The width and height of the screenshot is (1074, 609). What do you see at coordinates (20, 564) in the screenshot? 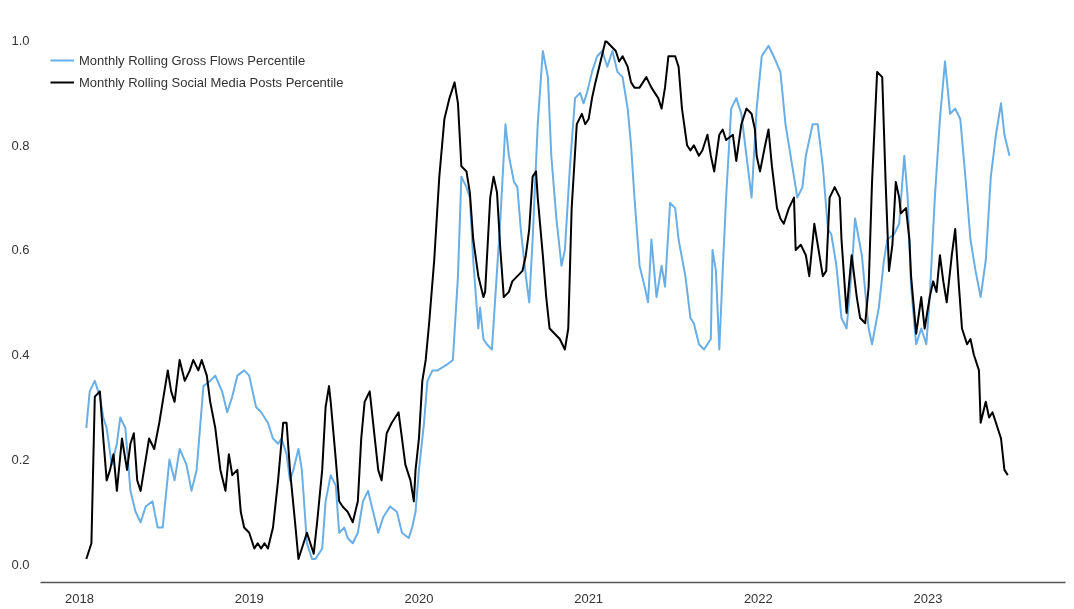
I see `y-tick-label: 0.0` at bounding box center [20, 564].